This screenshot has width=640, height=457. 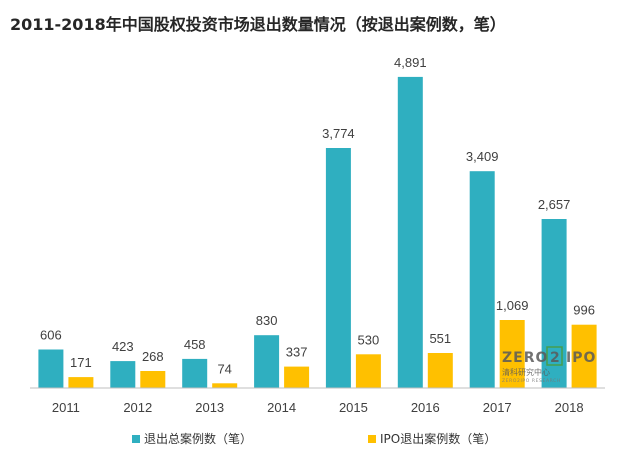 What do you see at coordinates (338, 133) in the screenshot?
I see `label-total-2015: 3,774` at bounding box center [338, 133].